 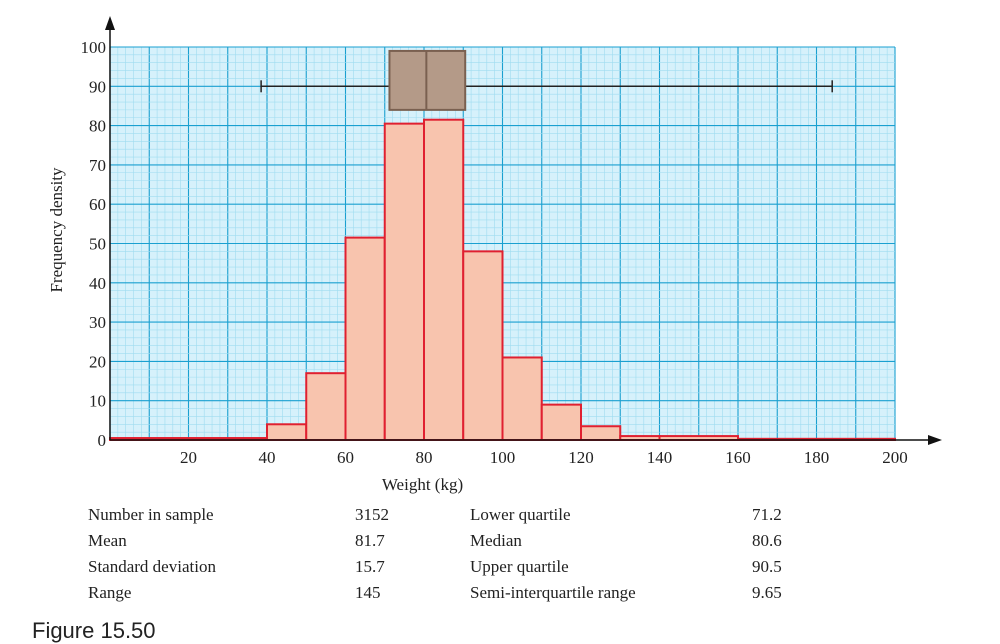 I want to click on stat-label: Semi-interquartile range, so click(x=553, y=592).